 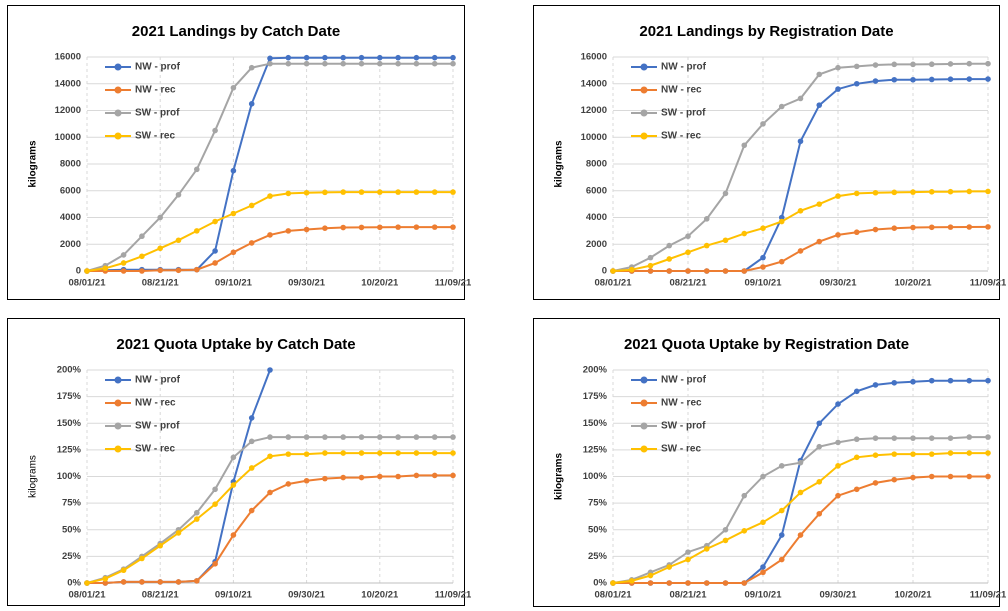 I want to click on y-tick-label: 125%, so click(x=69, y=449).